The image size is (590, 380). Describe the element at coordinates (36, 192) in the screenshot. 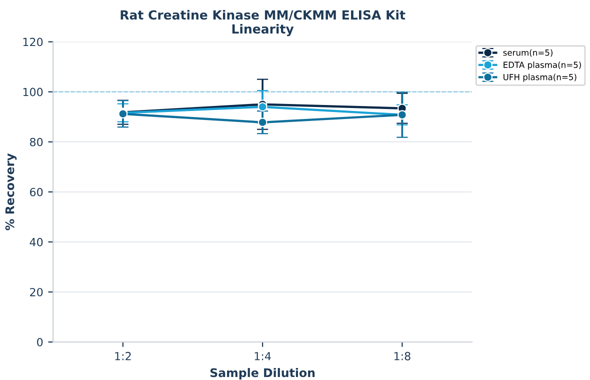

I see `y-tick-label: 60` at that location.